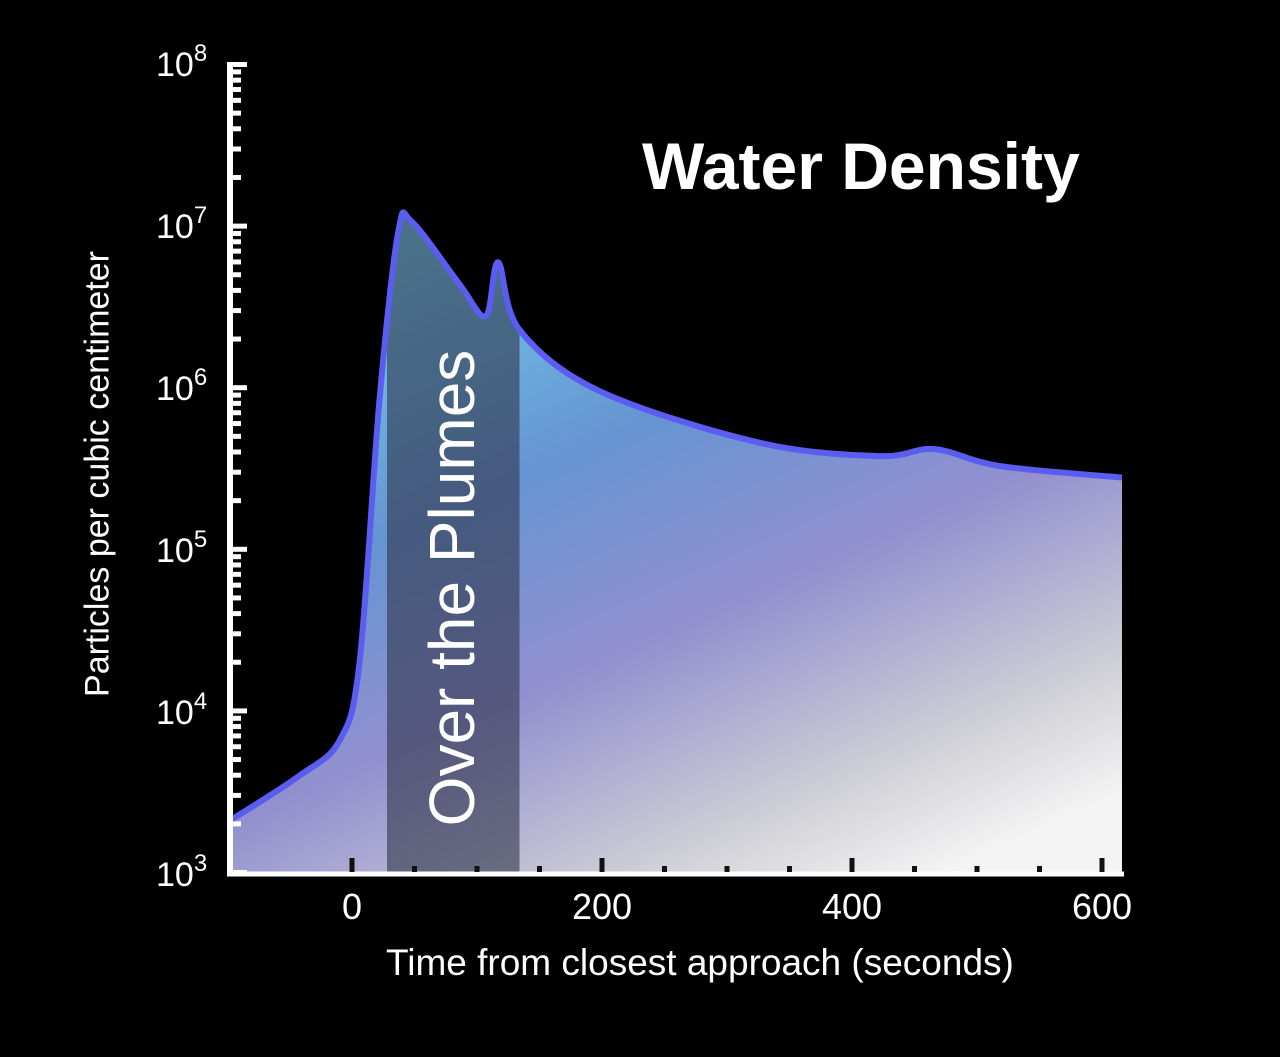  Describe the element at coordinates (602, 906) in the screenshot. I see `x-tick-label: 200` at that location.